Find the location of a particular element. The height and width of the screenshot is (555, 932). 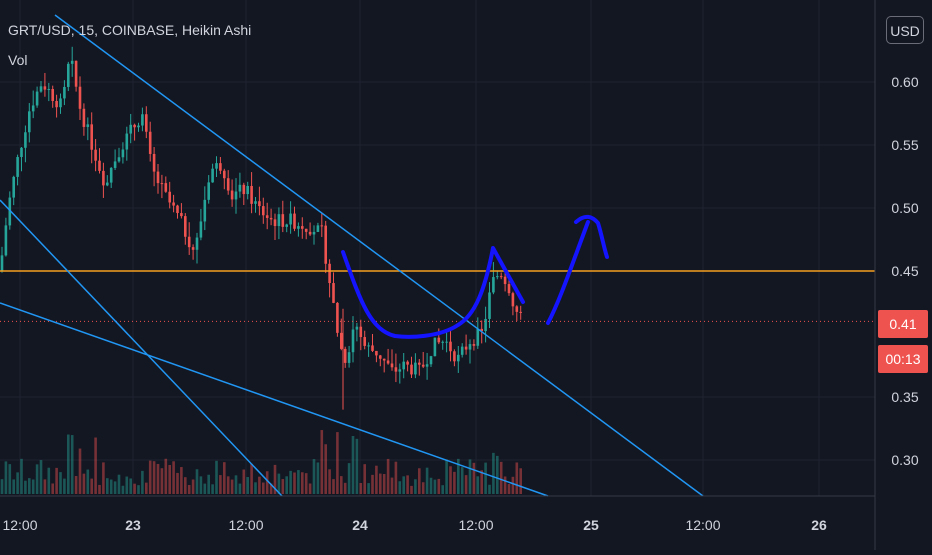

currency-button: USD is located at coordinates (905, 30).